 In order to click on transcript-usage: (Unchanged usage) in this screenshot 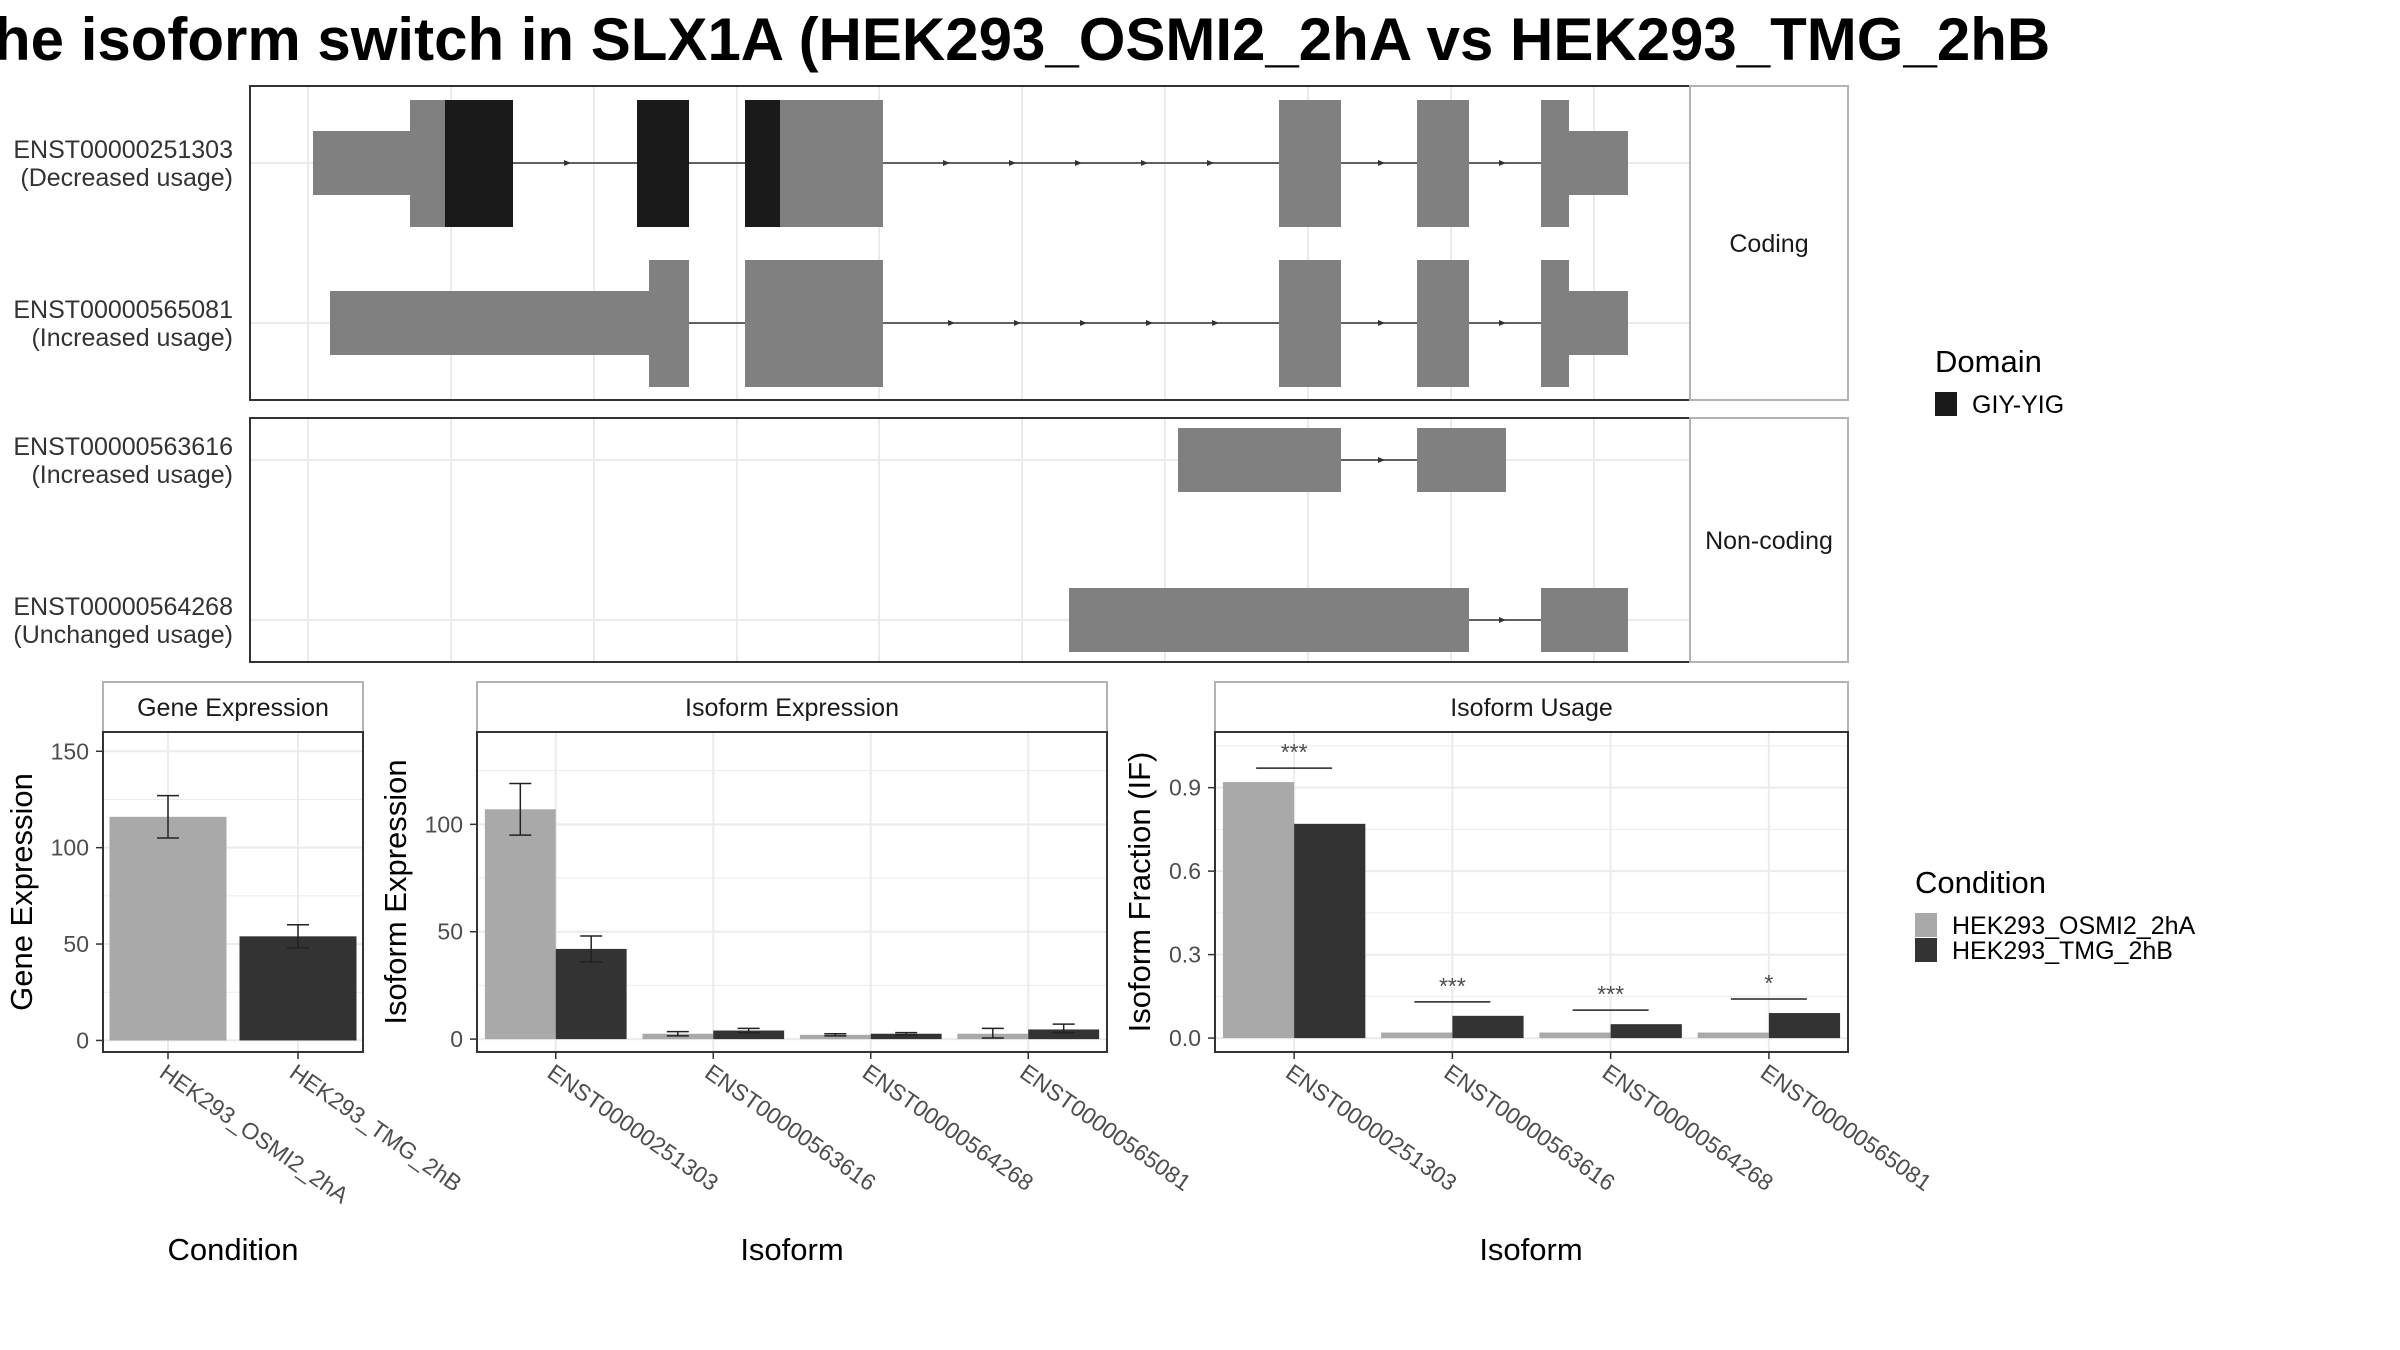, I will do `click(123, 635)`.